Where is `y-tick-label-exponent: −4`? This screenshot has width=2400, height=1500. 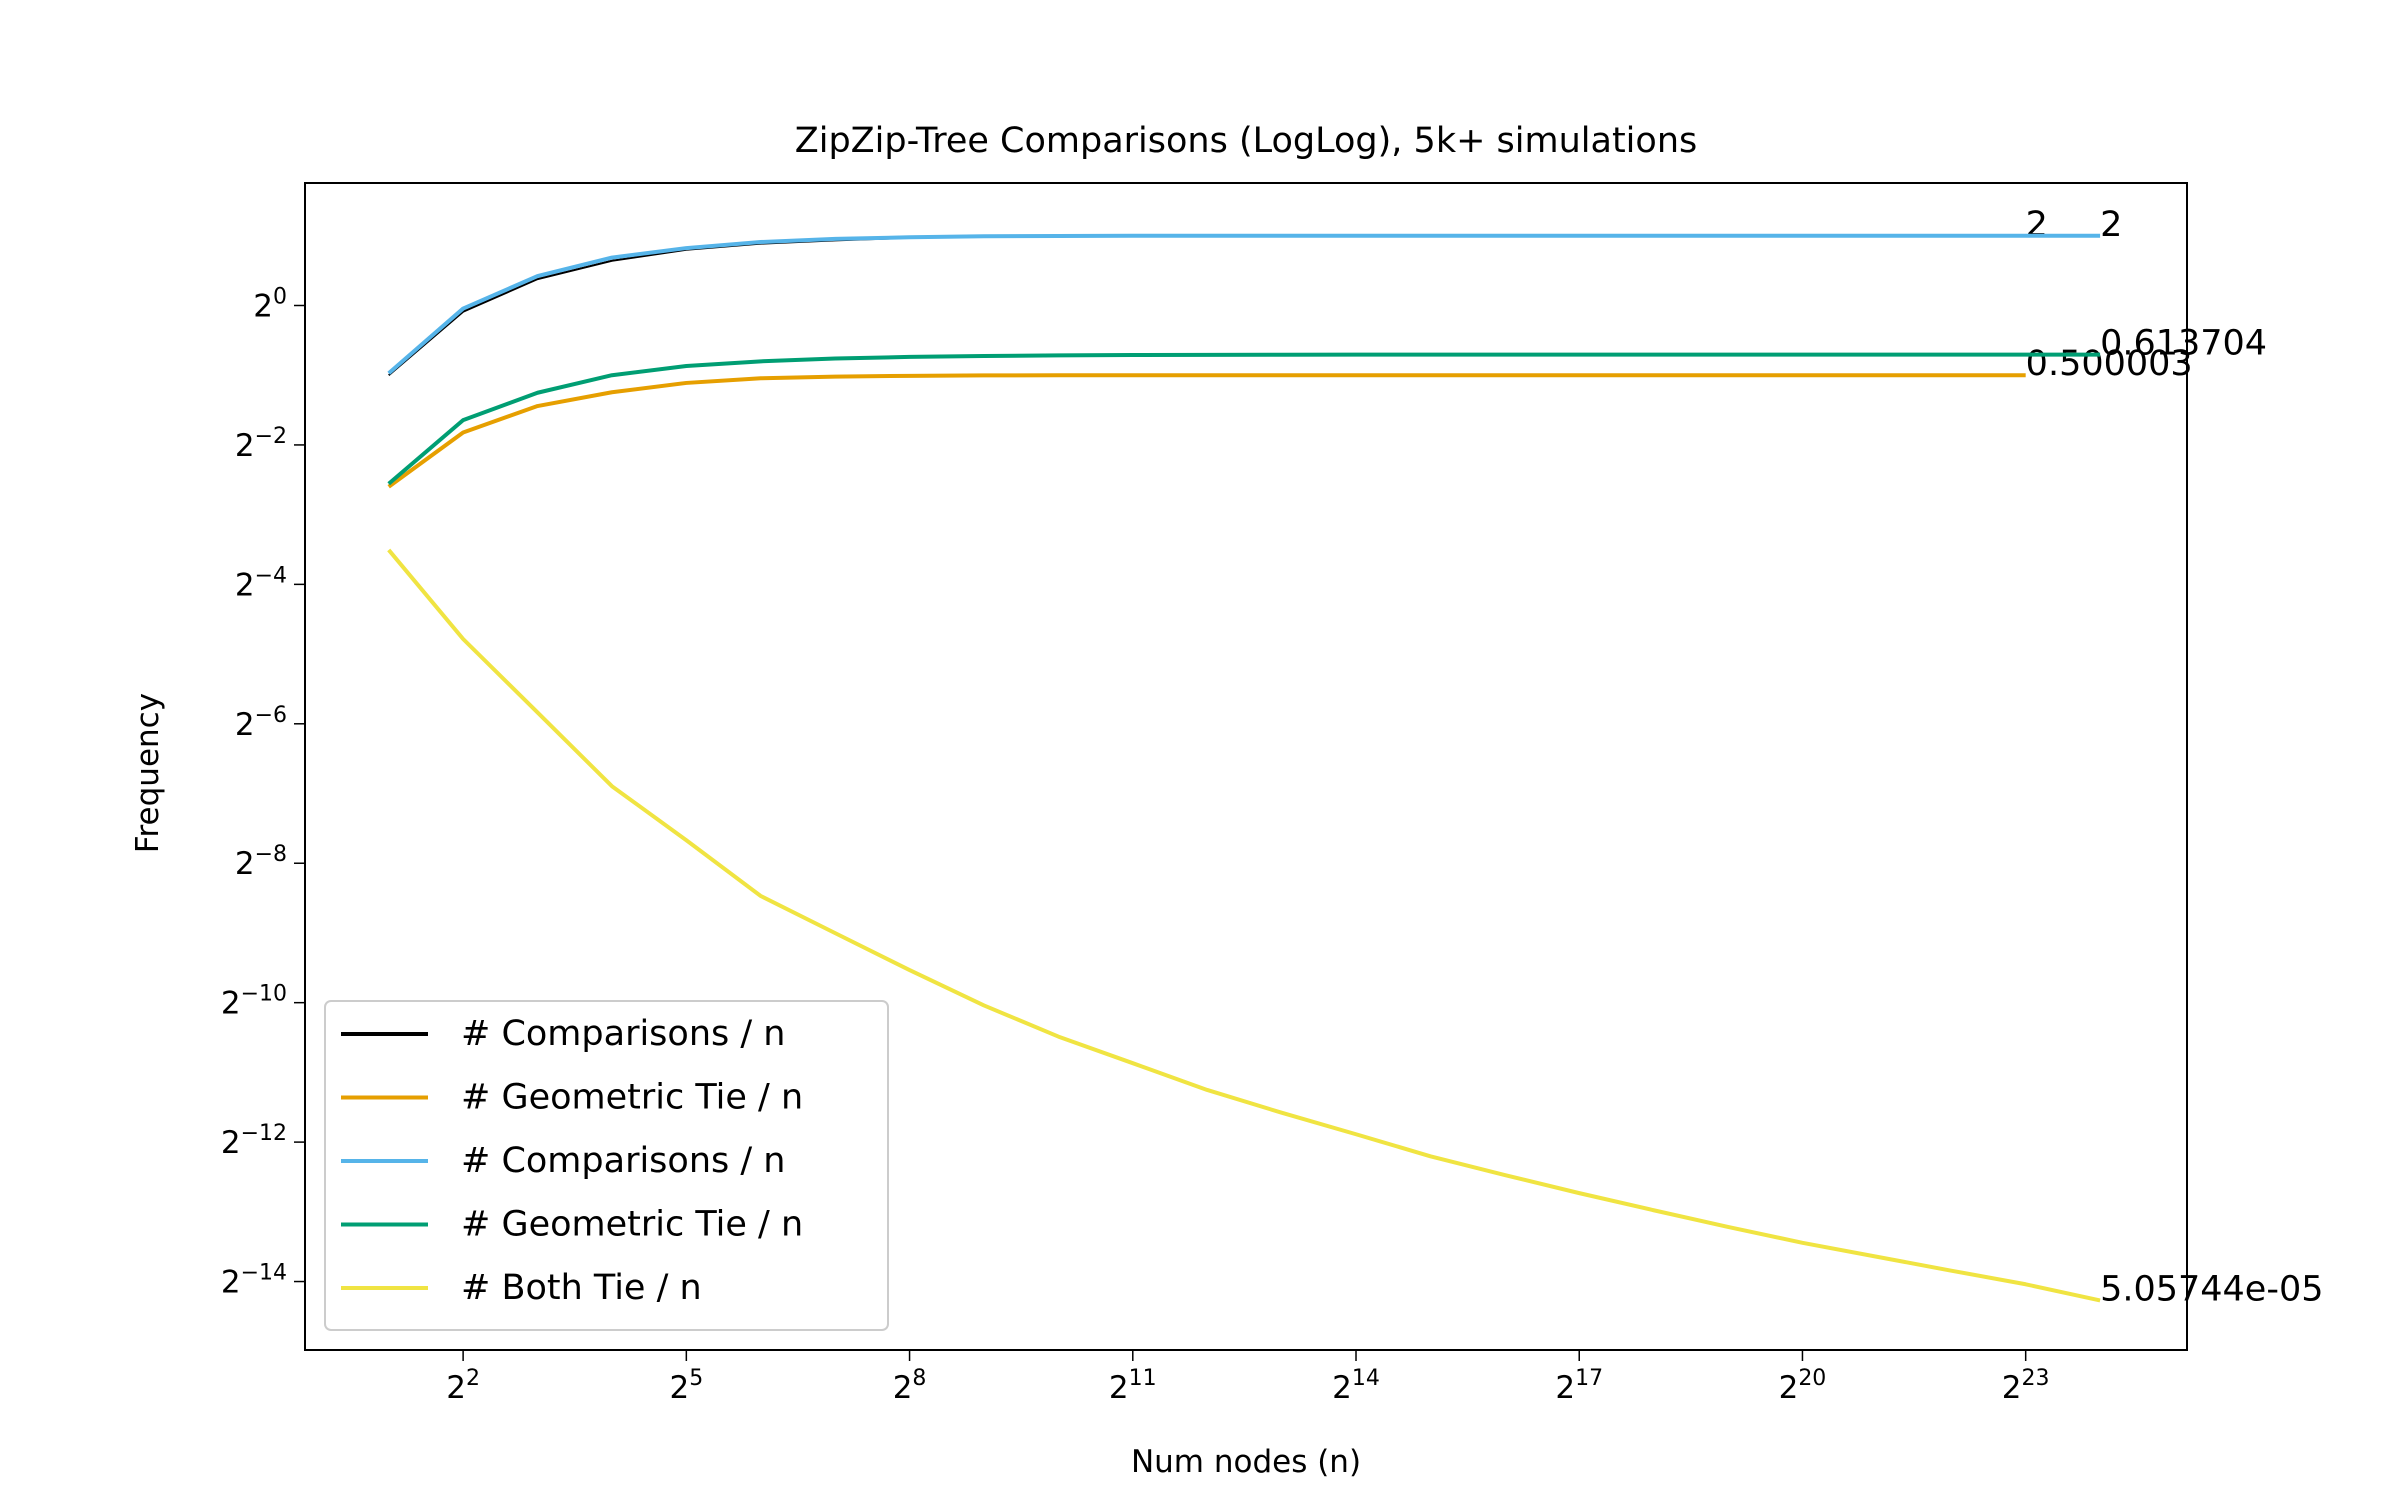 y-tick-label-exponent: −4 is located at coordinates (271, 575).